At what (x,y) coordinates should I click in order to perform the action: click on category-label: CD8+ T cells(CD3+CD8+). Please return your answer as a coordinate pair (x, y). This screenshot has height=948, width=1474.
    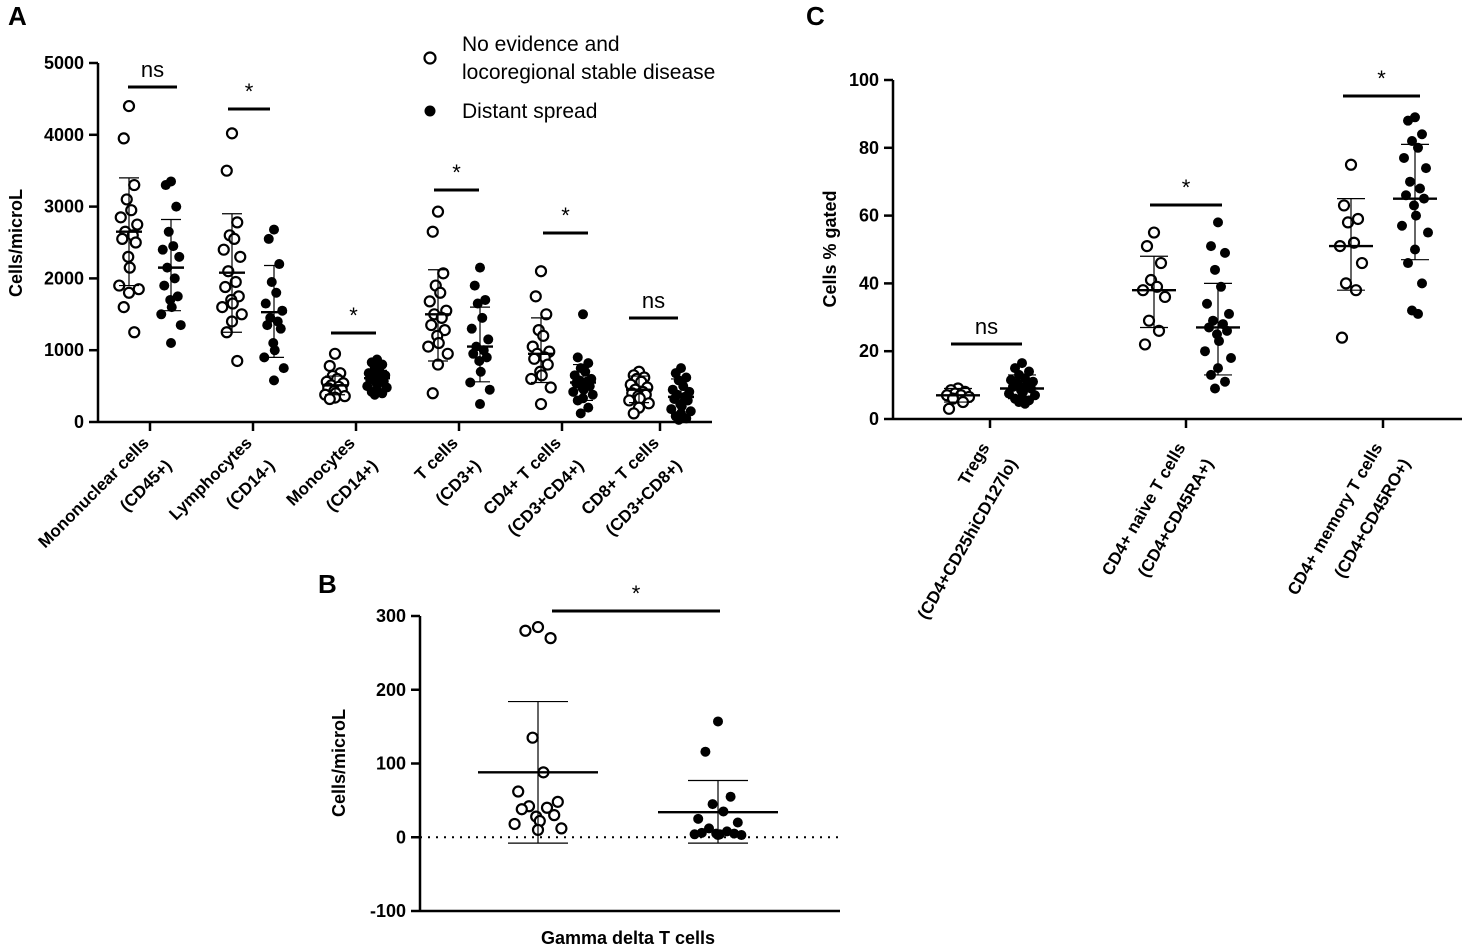
    Looking at the image, I should click on (632, 487).